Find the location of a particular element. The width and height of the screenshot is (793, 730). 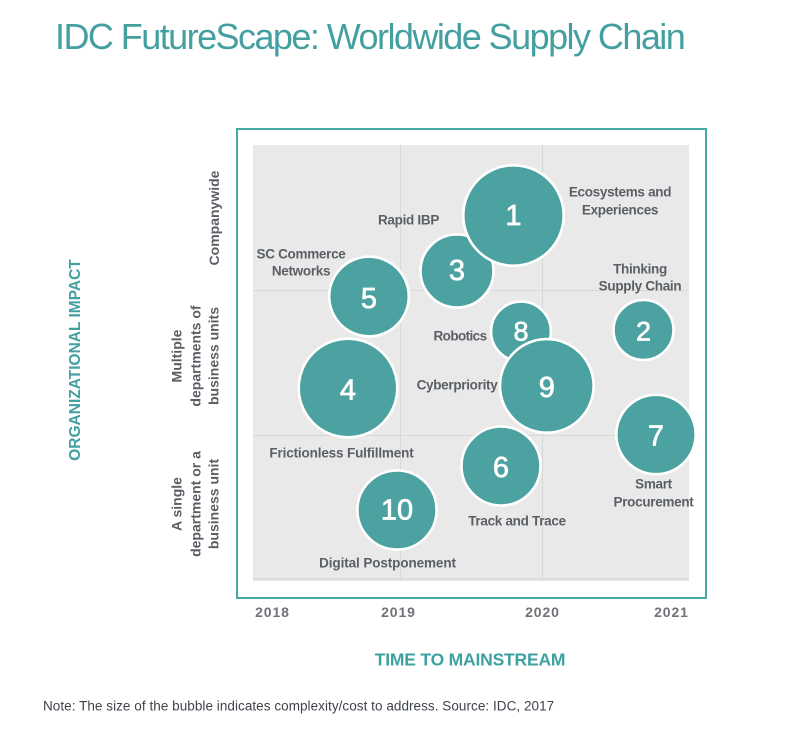

svg-text: 5 is located at coordinates (369, 299).